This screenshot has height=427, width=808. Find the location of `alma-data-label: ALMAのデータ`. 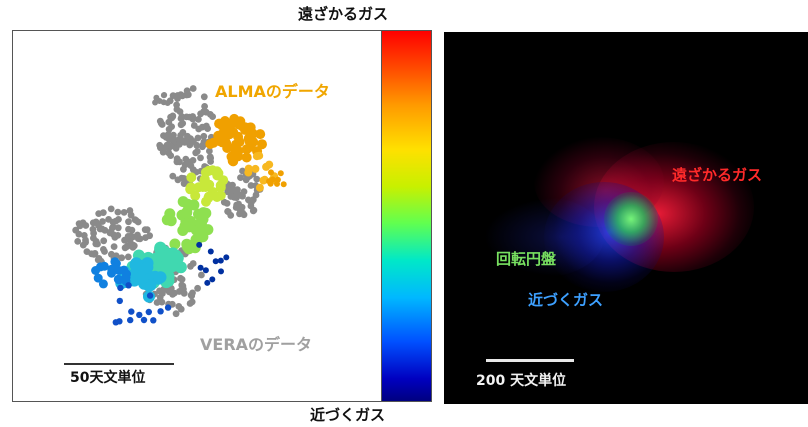

alma-data-label: ALMAのデータ is located at coordinates (272, 91).